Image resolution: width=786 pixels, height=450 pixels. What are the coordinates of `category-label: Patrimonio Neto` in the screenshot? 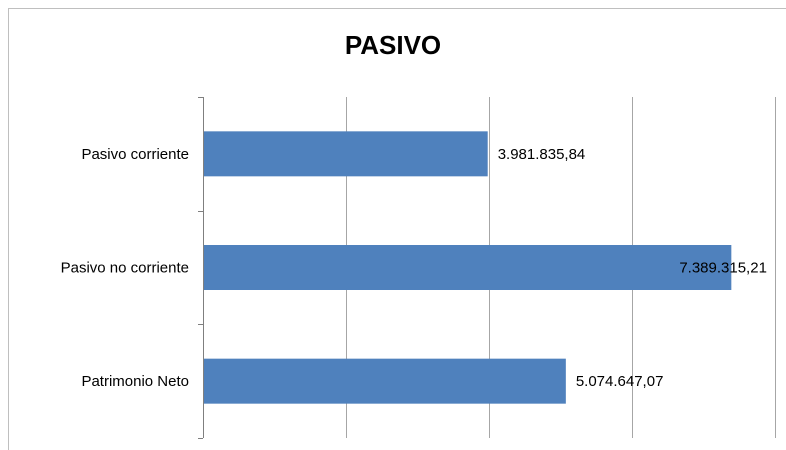 It's located at (135, 381).